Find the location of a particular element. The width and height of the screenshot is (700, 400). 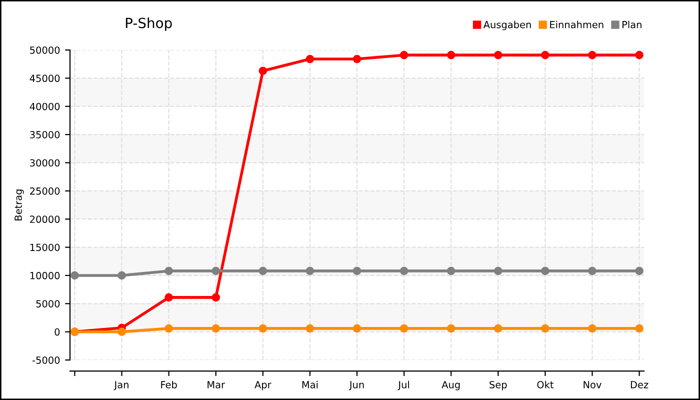

y-tick-label: 15000 is located at coordinates (45, 248).